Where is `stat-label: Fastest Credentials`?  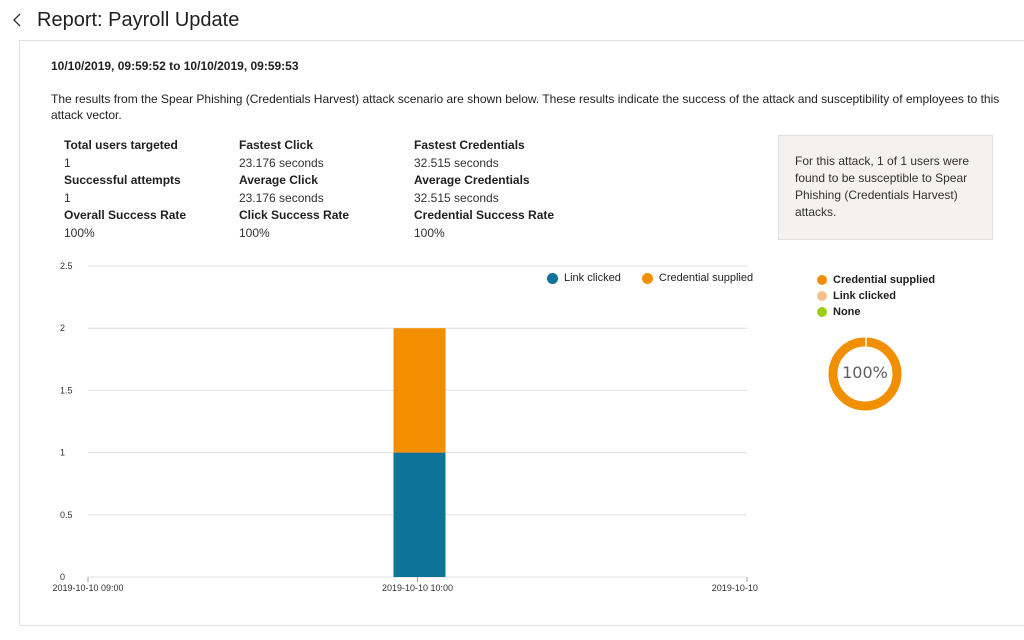
stat-label: Fastest Credentials is located at coordinates (469, 145).